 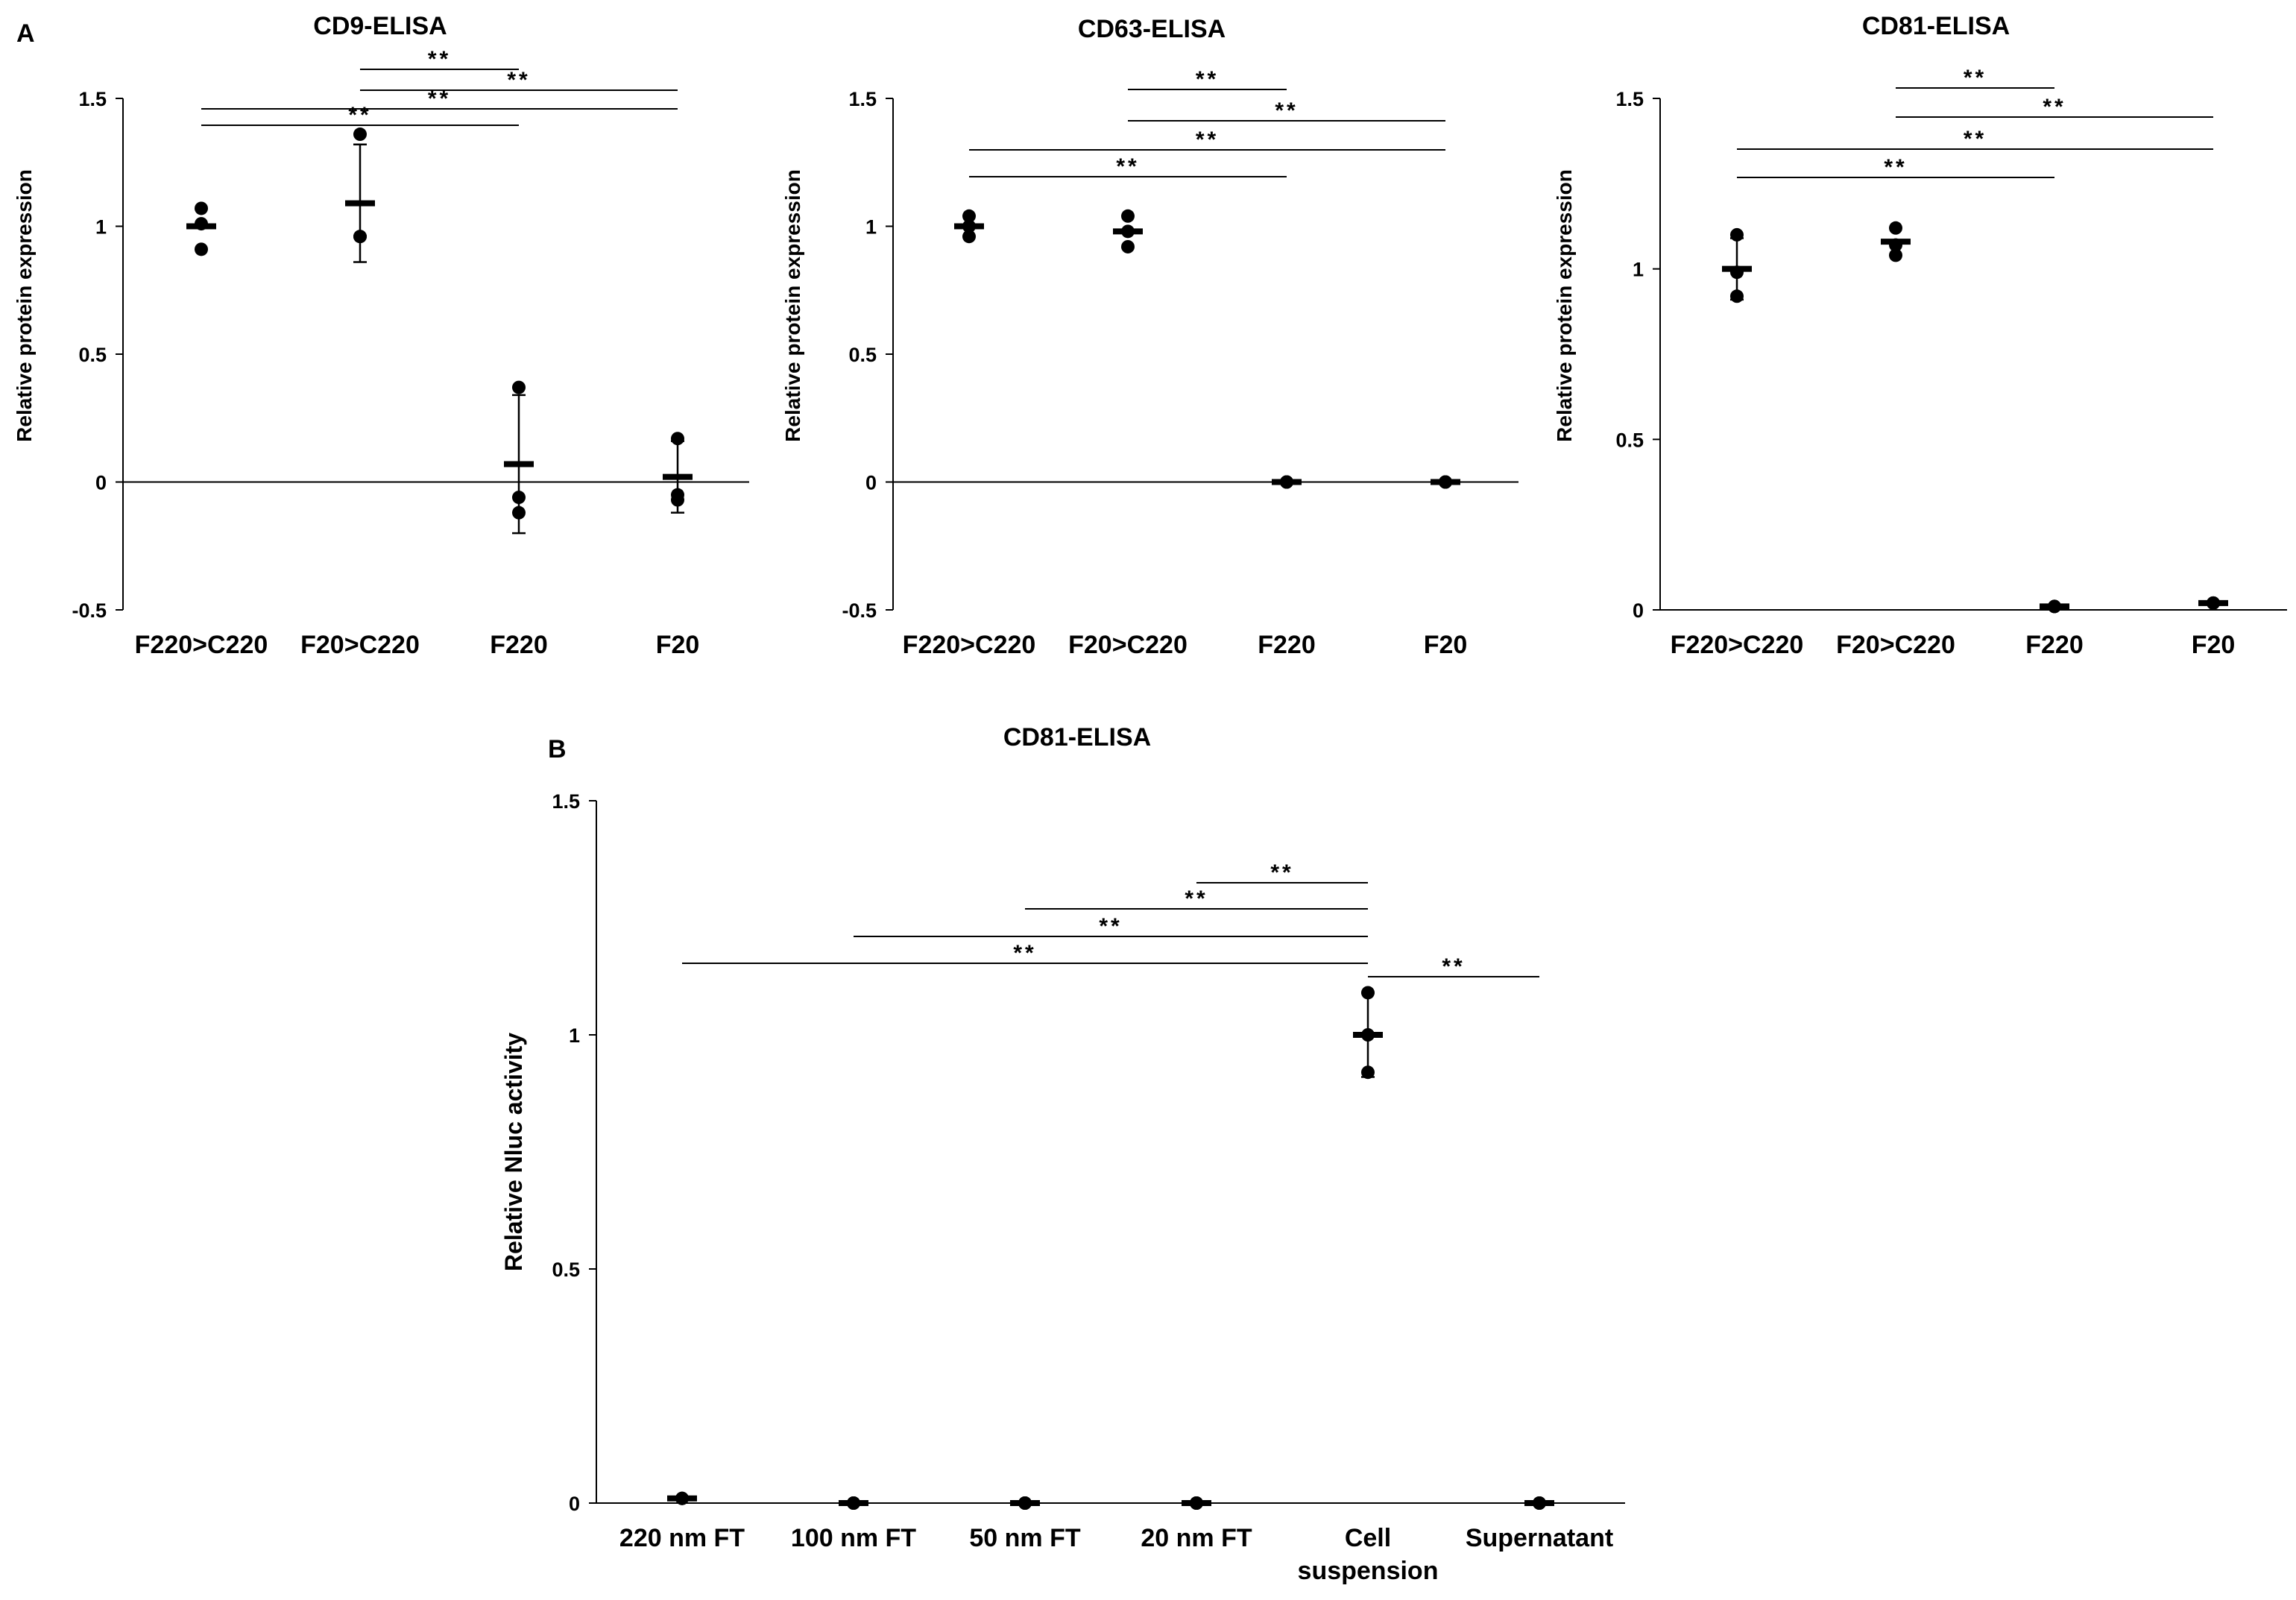 I want to click on chart-4-category-label: Cell, so click(x=1368, y=1538).